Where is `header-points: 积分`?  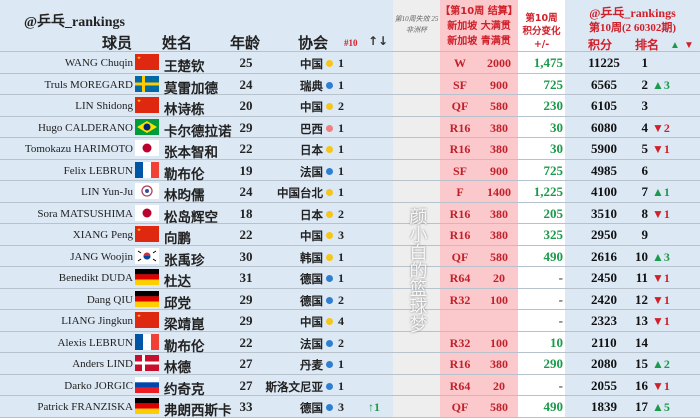 header-points: 积分 is located at coordinates (600, 45).